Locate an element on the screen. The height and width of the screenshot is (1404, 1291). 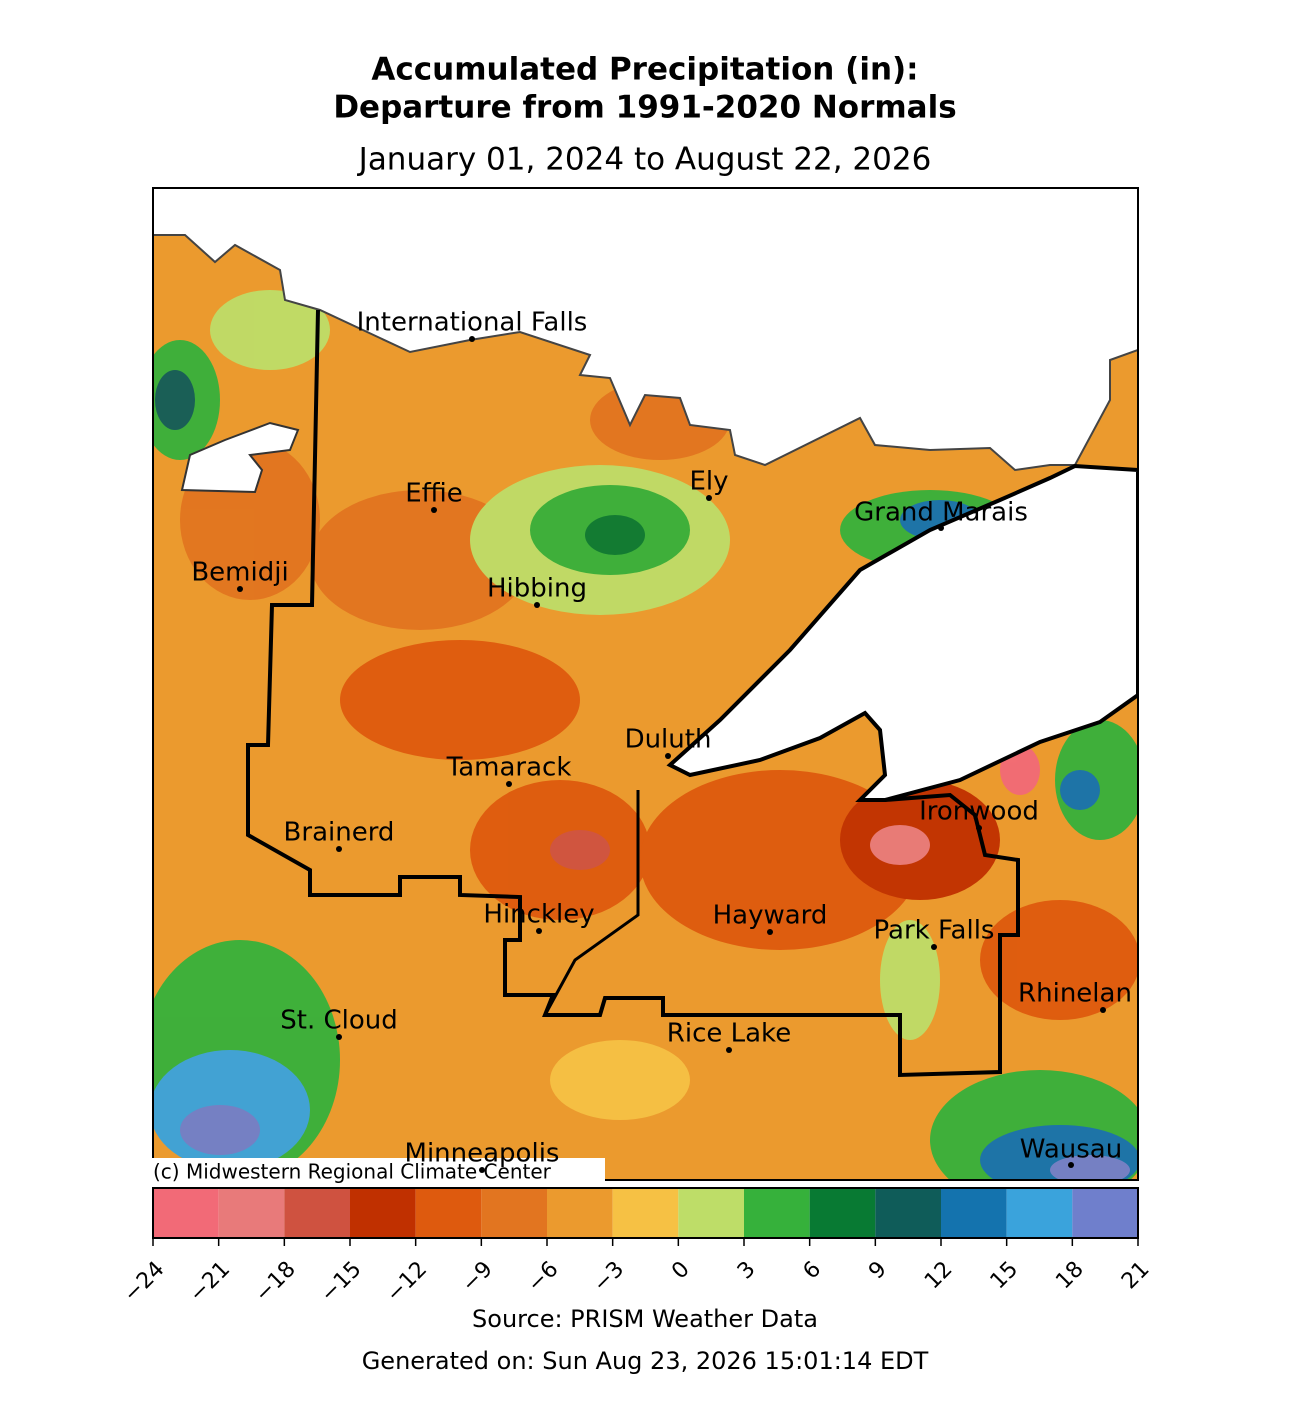
credit-box is located at coordinates (377, 1171).